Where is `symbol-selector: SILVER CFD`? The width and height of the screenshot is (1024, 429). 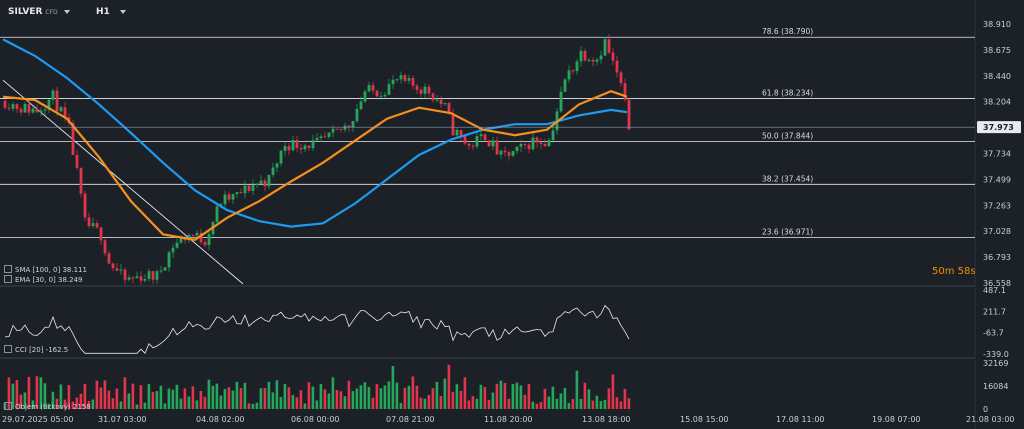 symbol-selector: SILVER CFD is located at coordinates (39, 12).